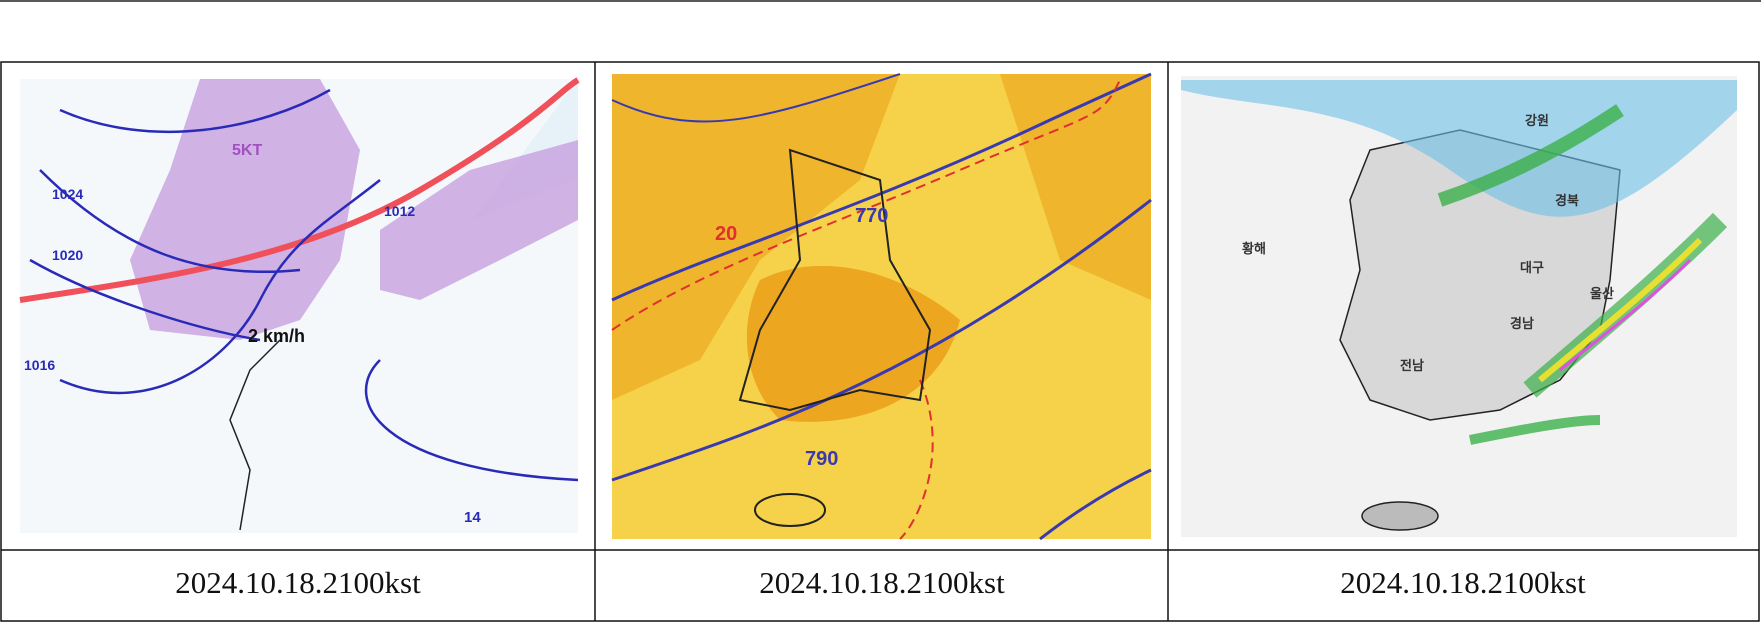 The height and width of the screenshot is (622, 1761). I want to click on map-label: 경북, so click(1567, 200).